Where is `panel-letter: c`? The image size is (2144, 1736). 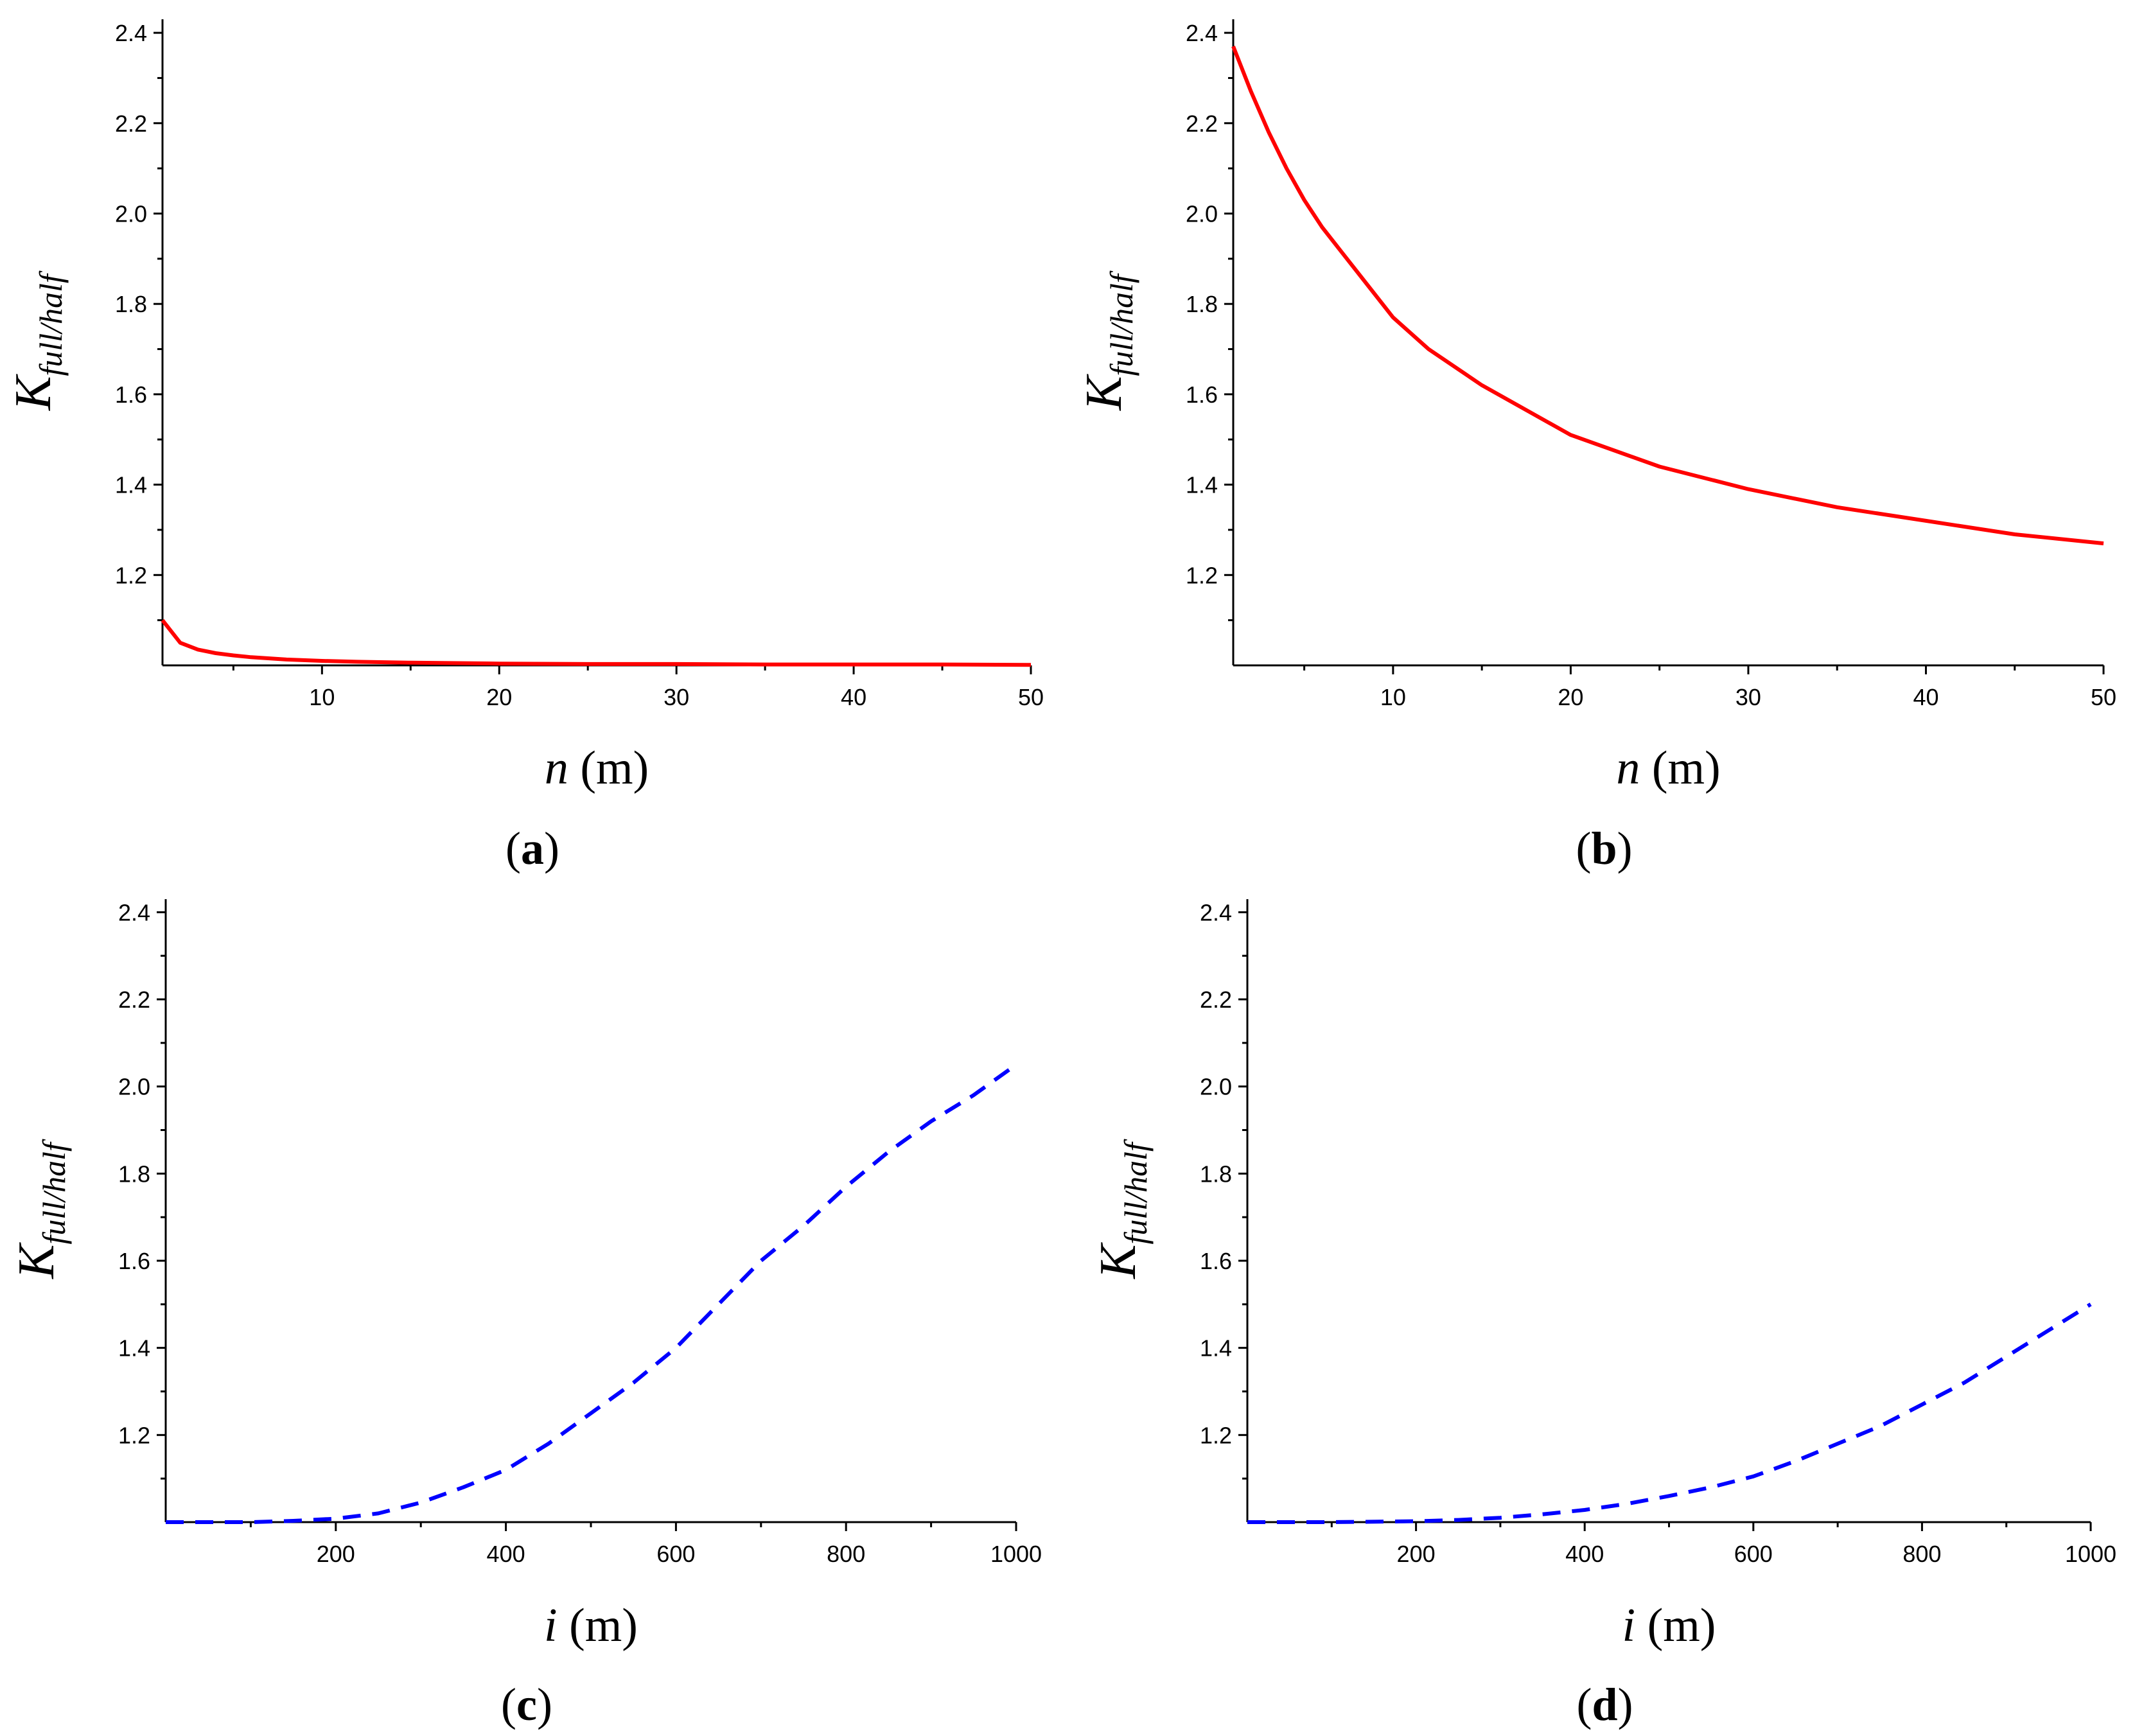 panel-letter: c is located at coordinates (526, 1704).